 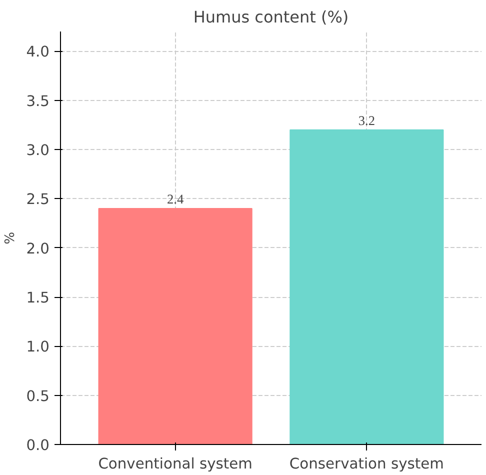 What do you see at coordinates (38, 101) in the screenshot?
I see `y-tick-label: 3.5` at bounding box center [38, 101].